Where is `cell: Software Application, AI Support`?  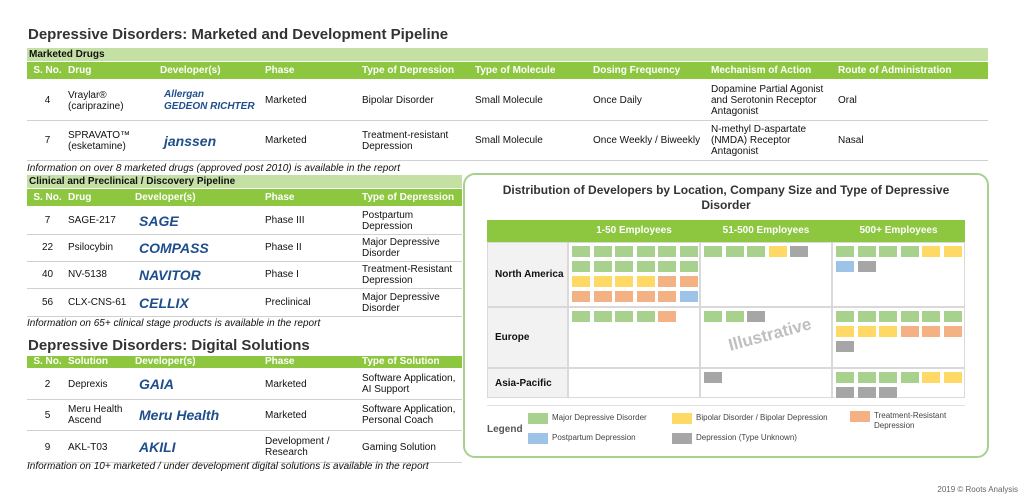 cell: Software Application, AI Support is located at coordinates (409, 384).